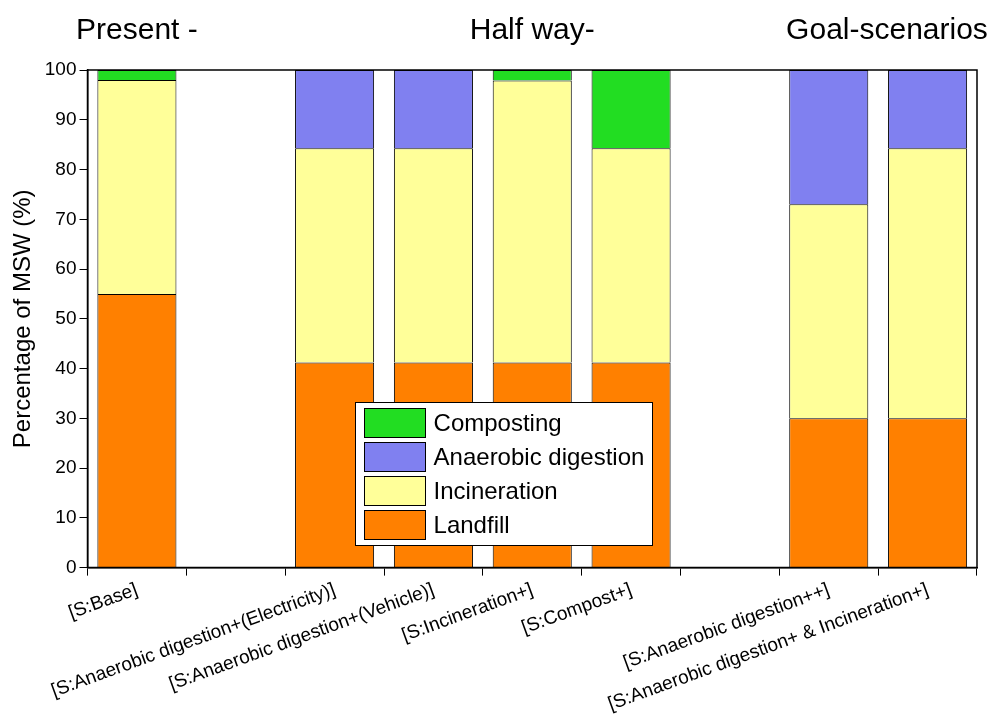  What do you see at coordinates (887, 29) in the screenshot?
I see `text: Goal-scenarios` at bounding box center [887, 29].